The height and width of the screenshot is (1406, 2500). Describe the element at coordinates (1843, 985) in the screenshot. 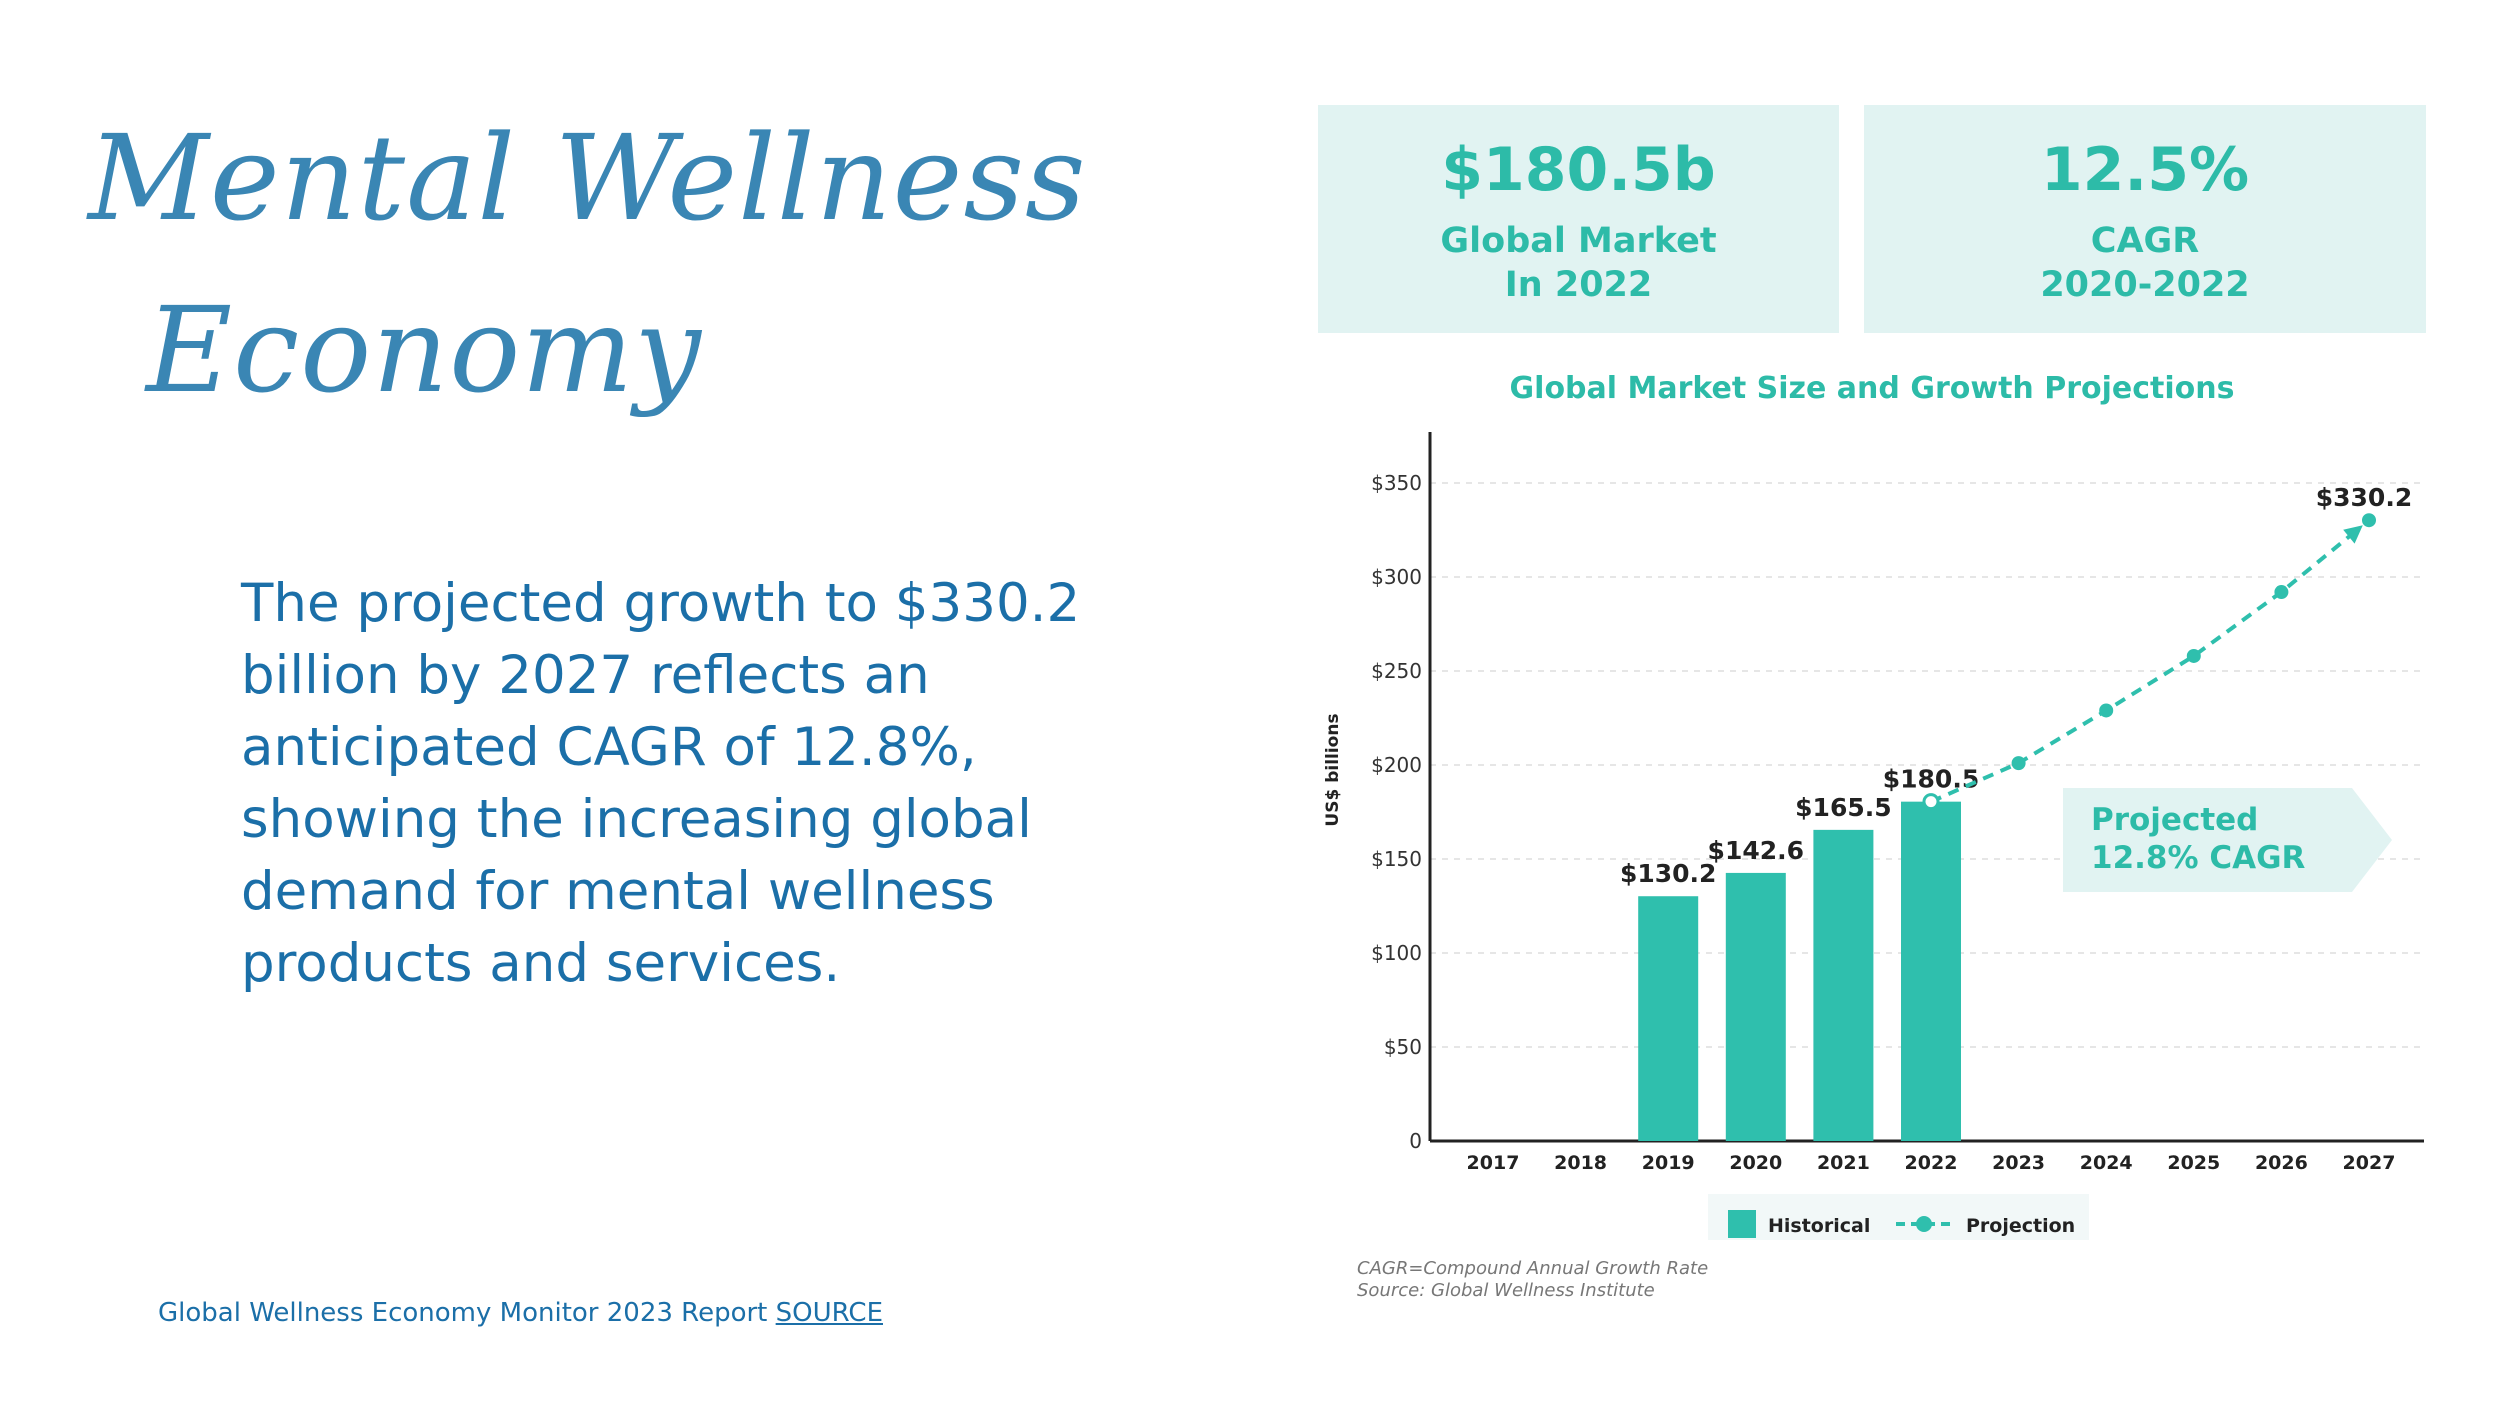

I see `bar-2021` at that location.